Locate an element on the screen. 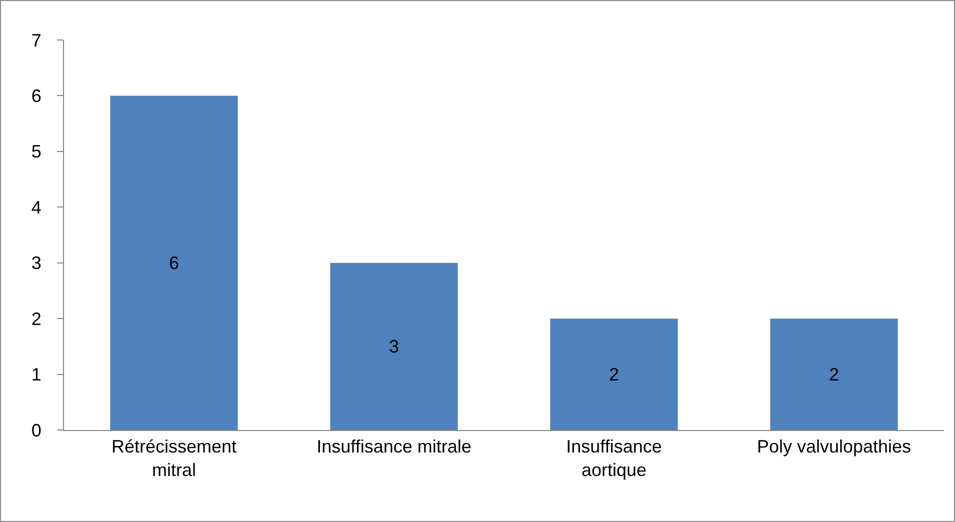 This screenshot has width=955, height=522. y-tick-label: 7 is located at coordinates (36, 40).